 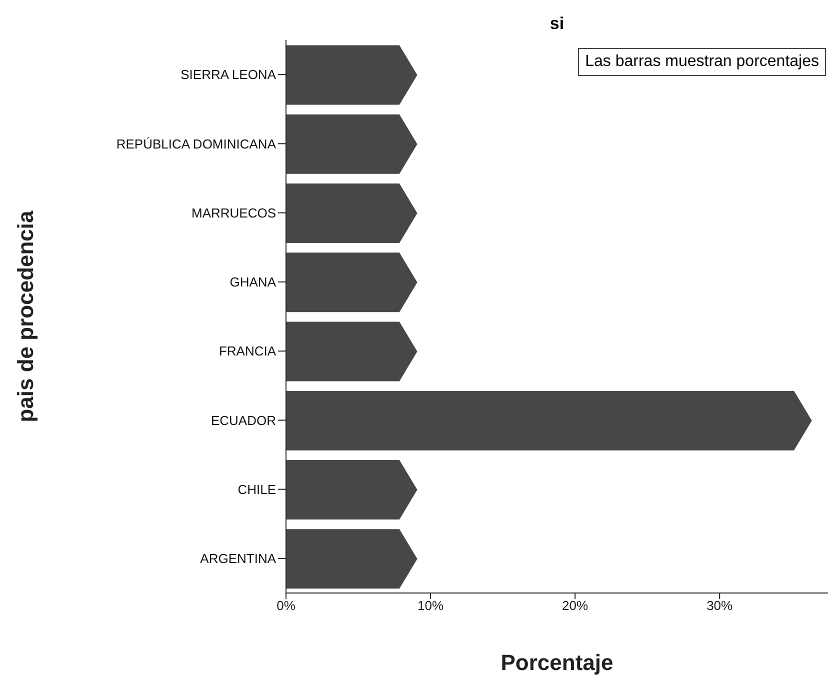 What do you see at coordinates (233, 212) in the screenshot?
I see `y-tick-label: MARRUECOS` at bounding box center [233, 212].